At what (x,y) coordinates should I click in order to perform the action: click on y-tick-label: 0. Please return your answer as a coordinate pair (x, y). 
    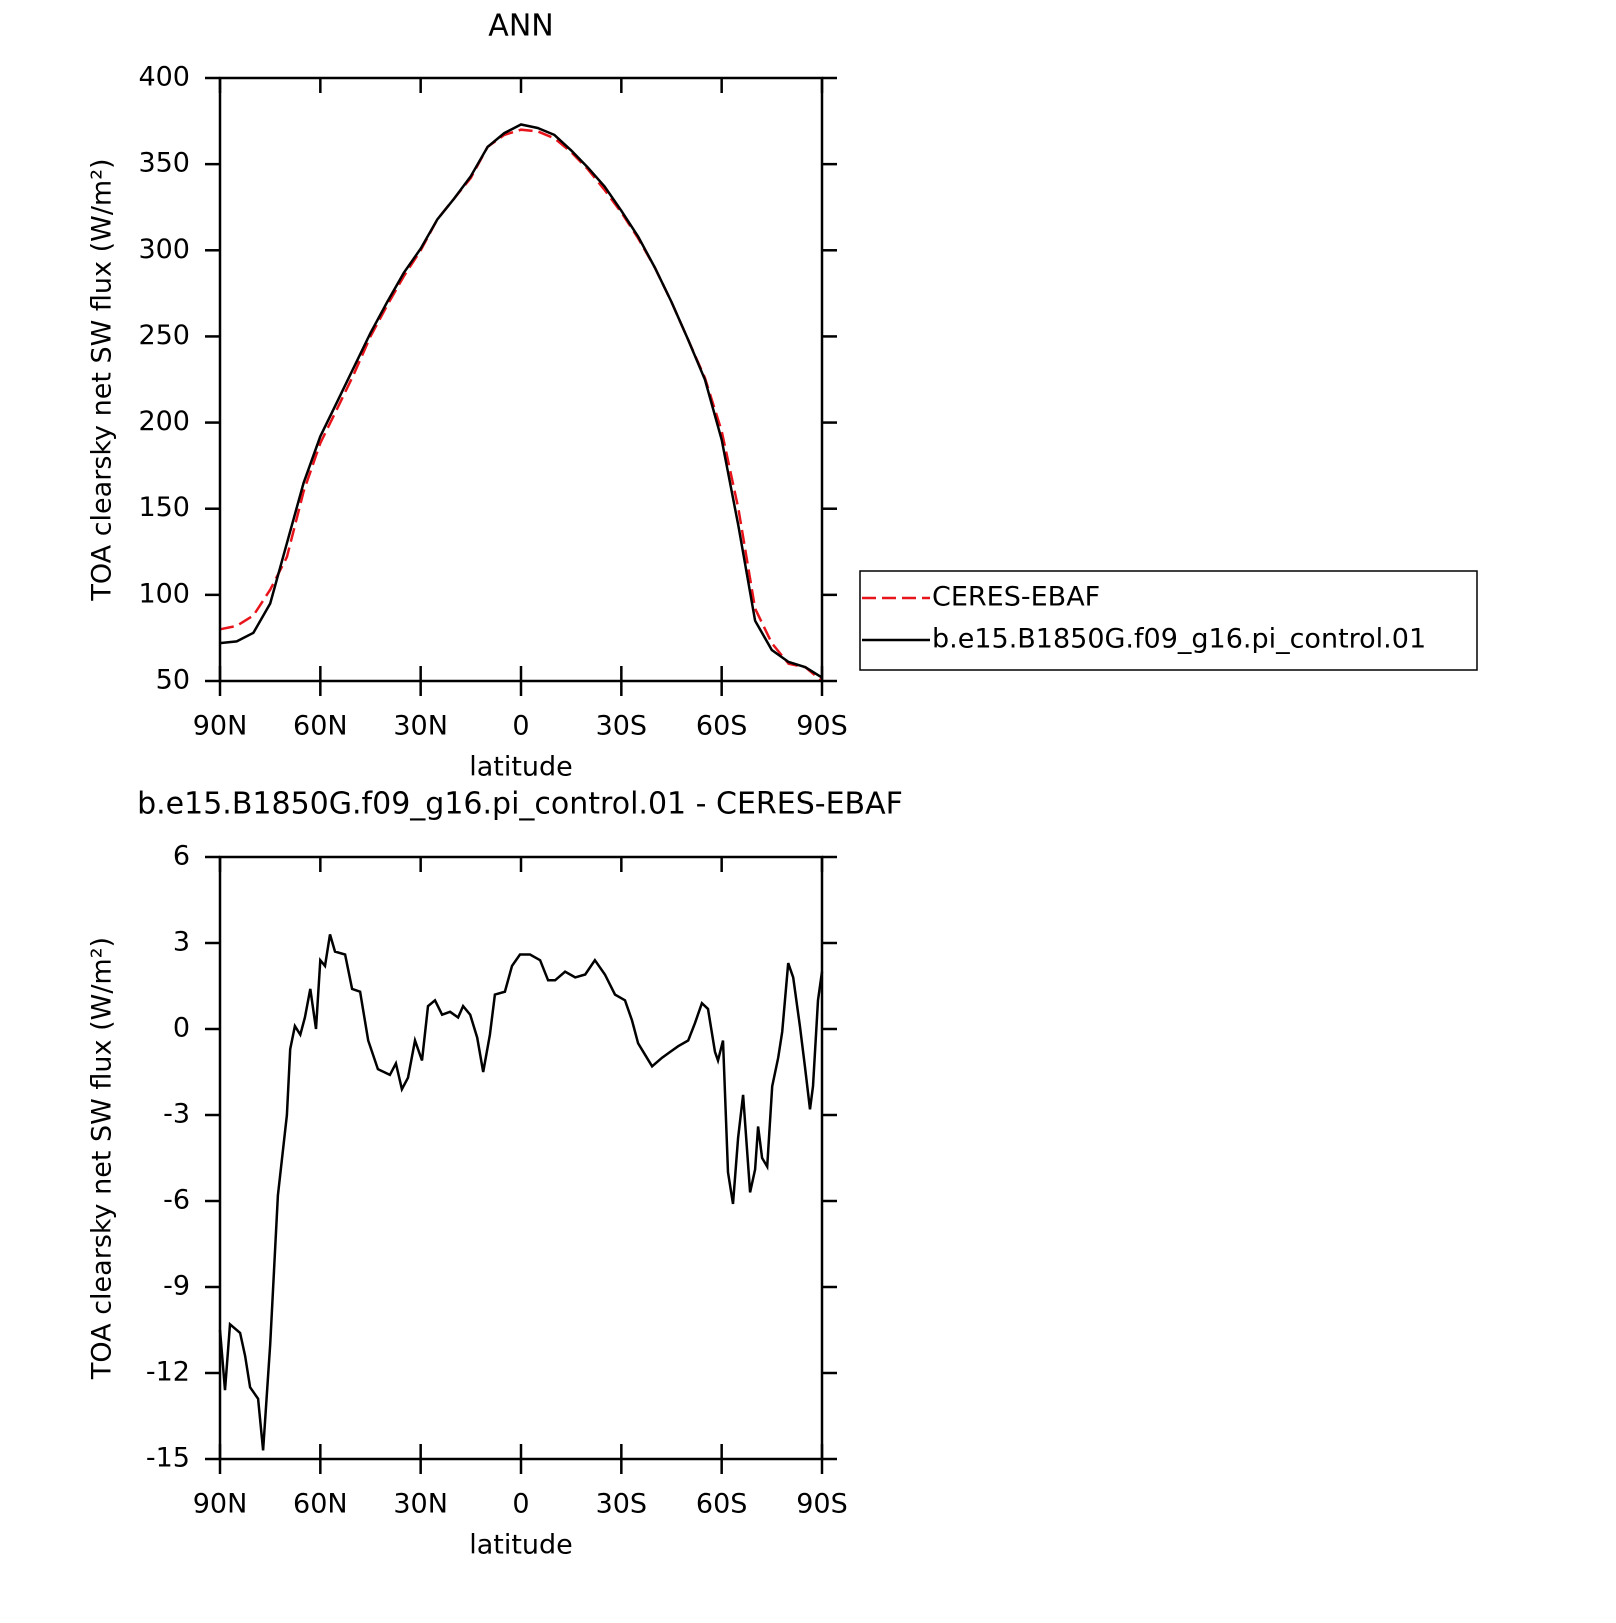
    Looking at the image, I should click on (181, 1028).